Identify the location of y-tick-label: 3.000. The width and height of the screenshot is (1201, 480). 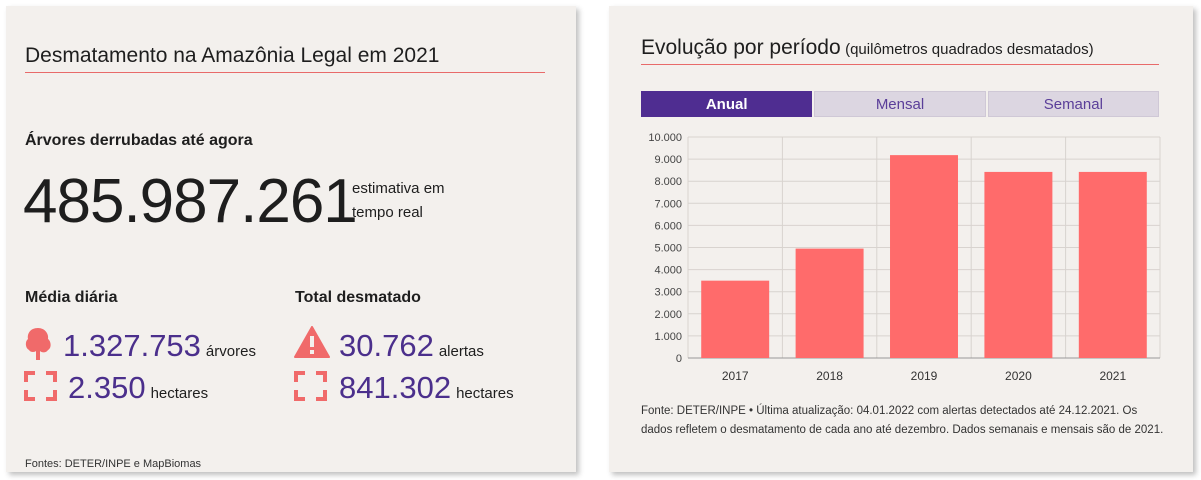
(668, 293).